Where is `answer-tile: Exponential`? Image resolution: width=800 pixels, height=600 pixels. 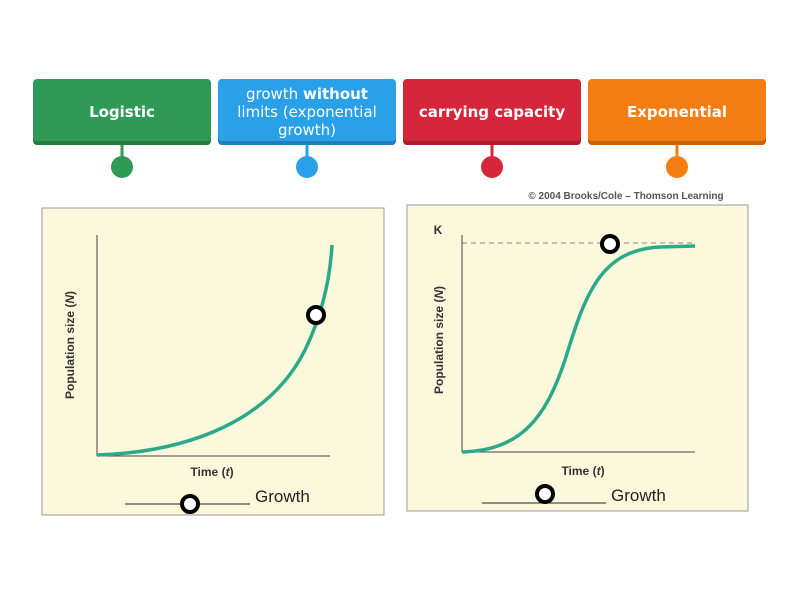 answer-tile: Exponential is located at coordinates (677, 112).